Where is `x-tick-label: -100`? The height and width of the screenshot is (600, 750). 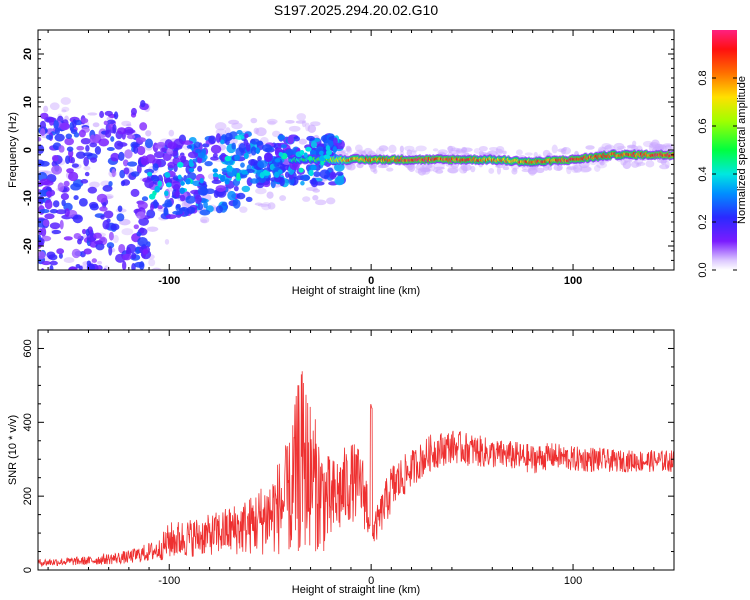 x-tick-label: -100 is located at coordinates (169, 581).